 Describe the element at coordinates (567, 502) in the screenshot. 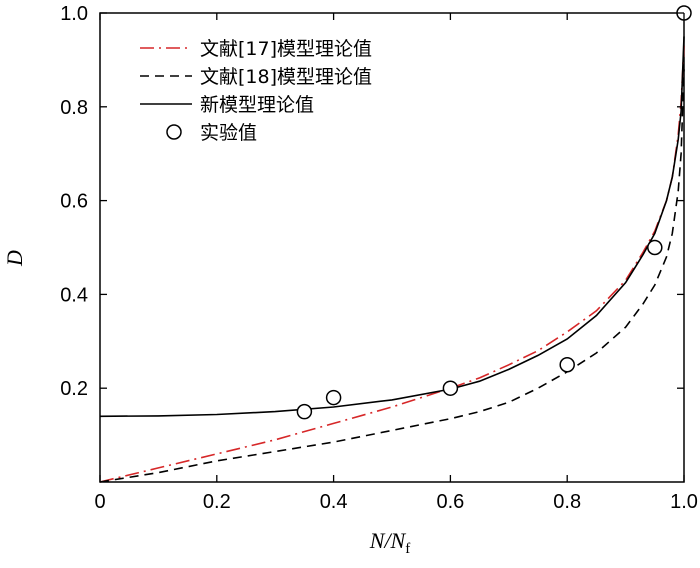

I see `x-tick-label: 0.8` at that location.